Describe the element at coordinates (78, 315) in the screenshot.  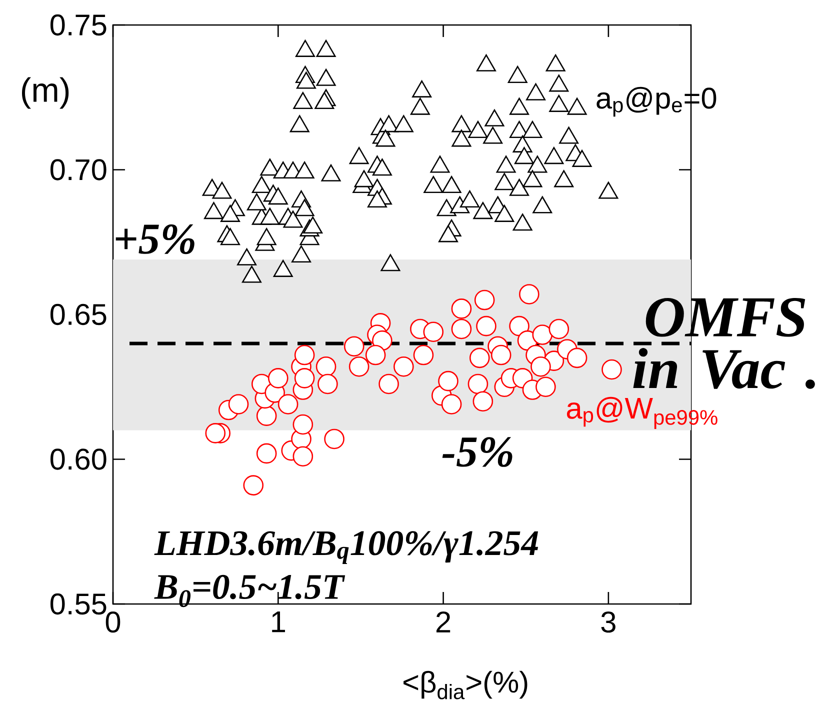
I see `y-tick-label: 0.65` at that location.